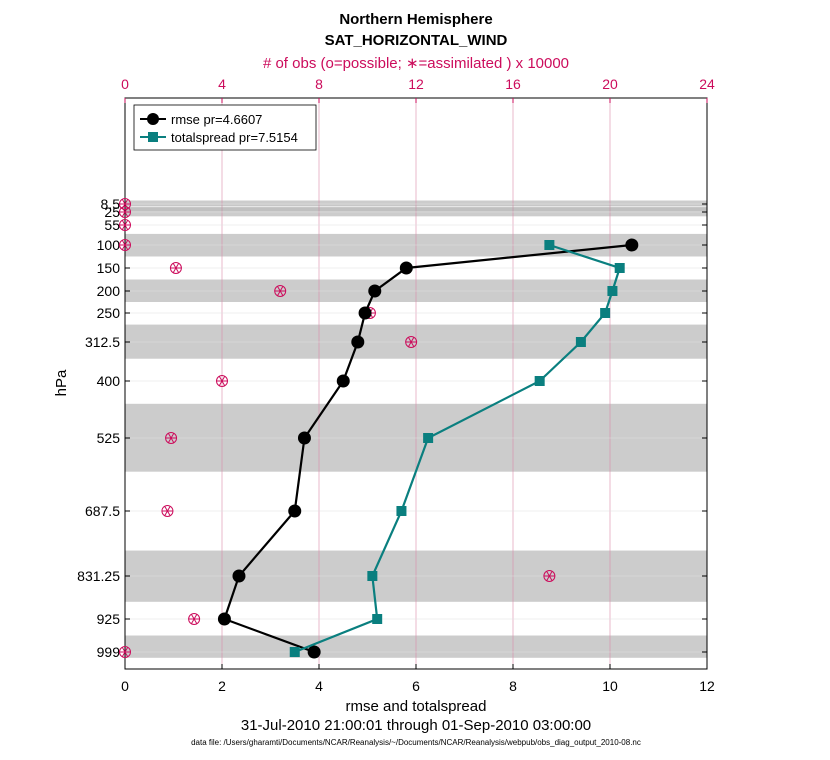  What do you see at coordinates (610, 686) in the screenshot?
I see `x-tick-label: 10` at bounding box center [610, 686].